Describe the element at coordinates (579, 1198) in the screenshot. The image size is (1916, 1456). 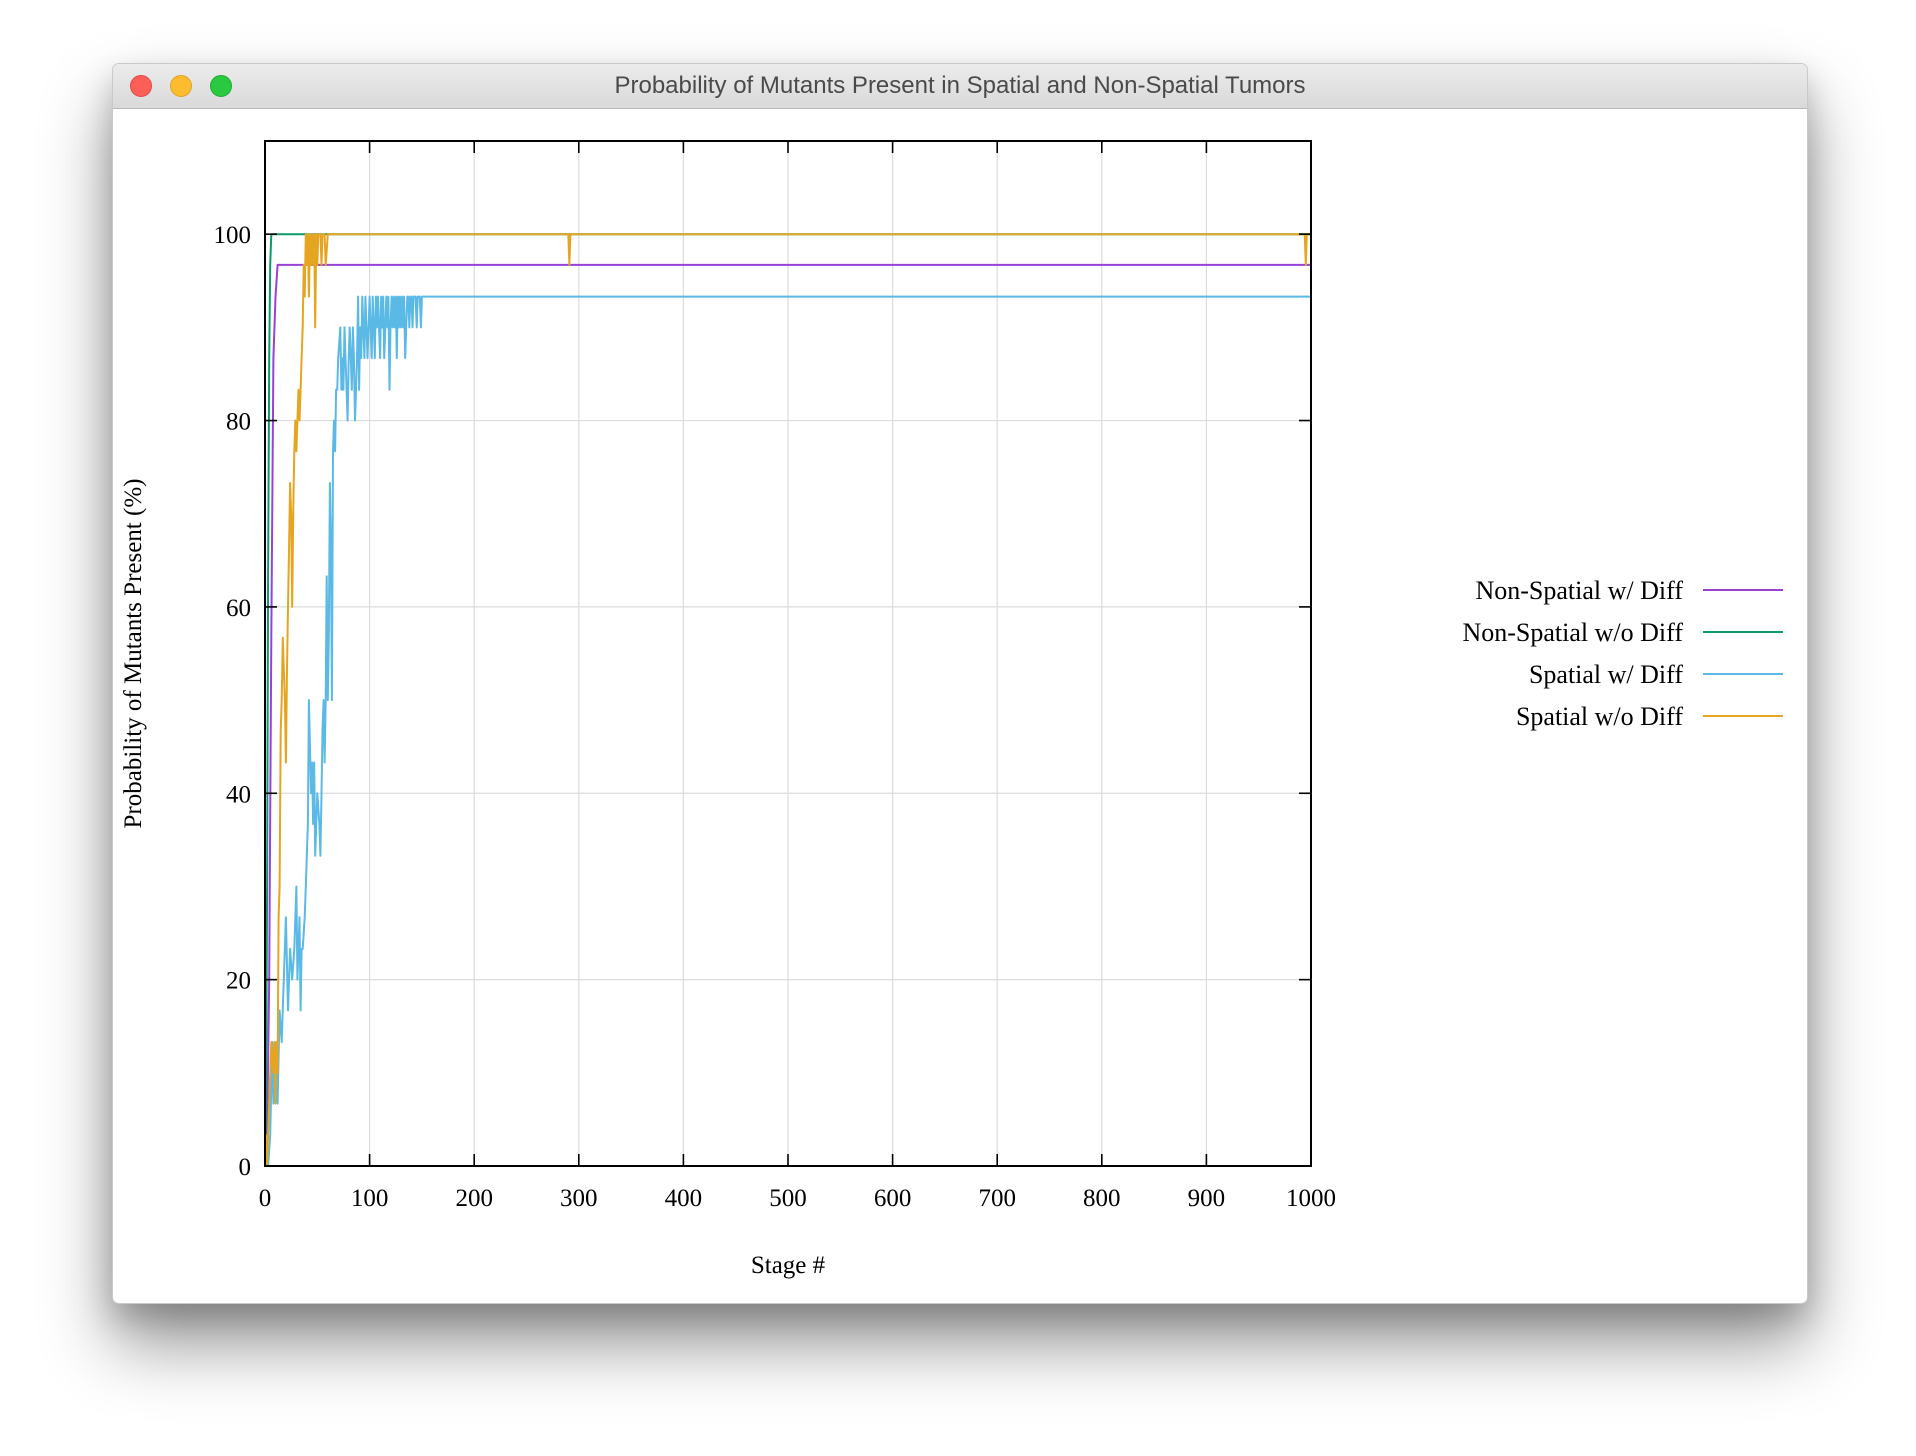
I see `x-tick-label: 300` at that location.